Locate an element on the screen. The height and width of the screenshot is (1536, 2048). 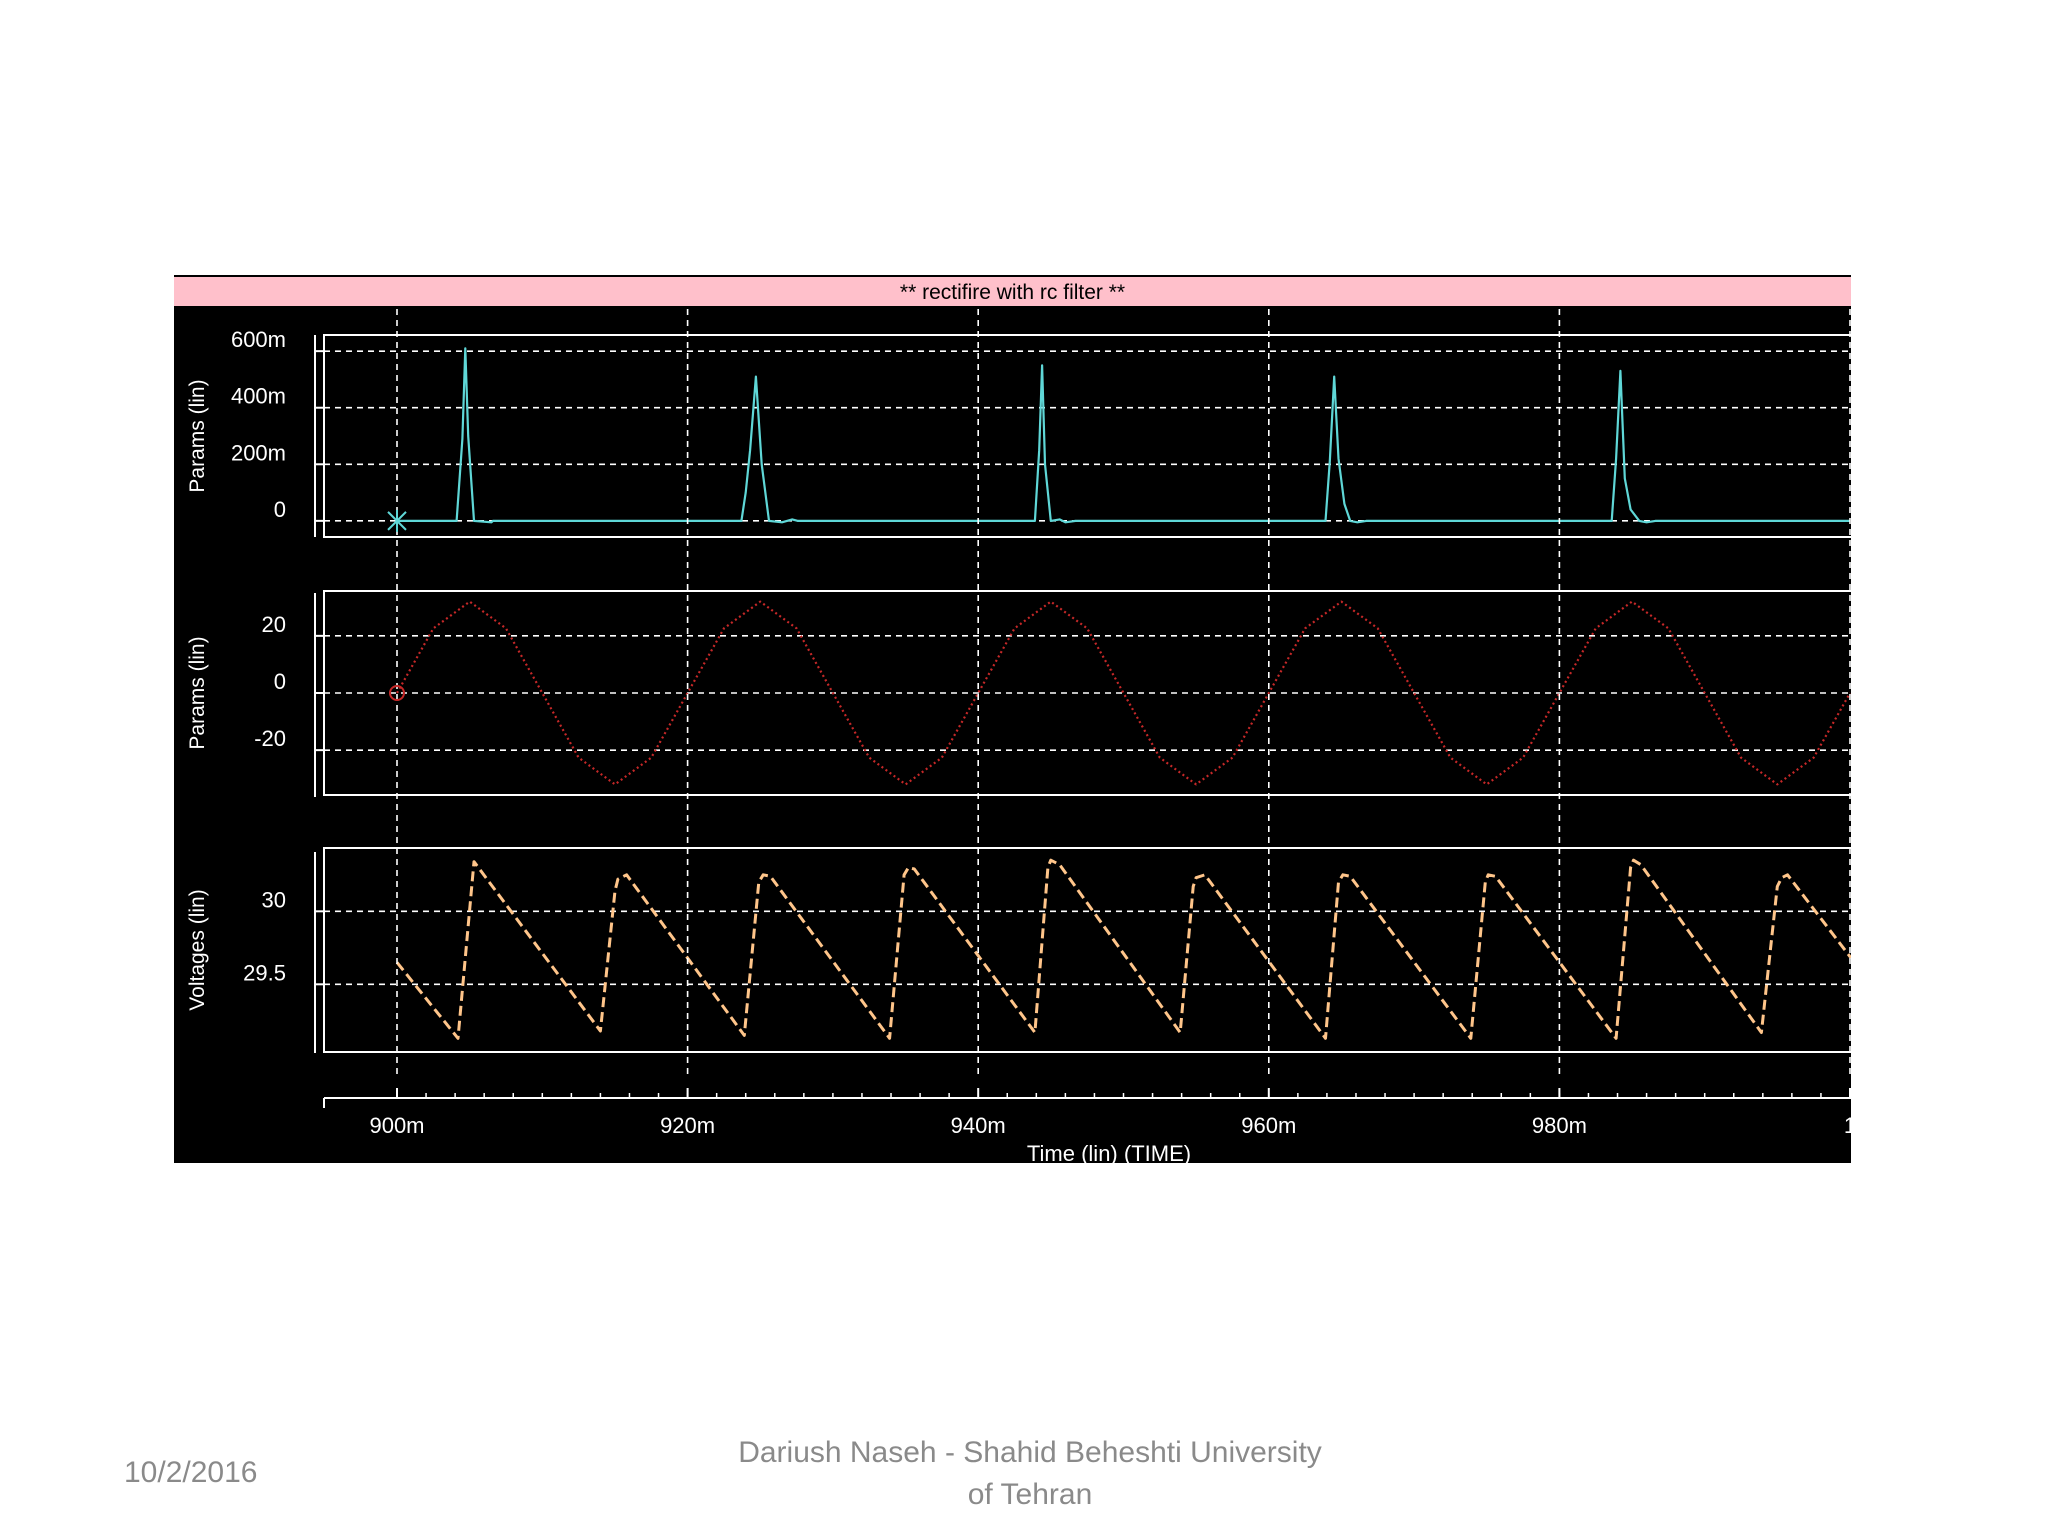
chart-title: ** rectifire with rc filter ** is located at coordinates (1012, 290).